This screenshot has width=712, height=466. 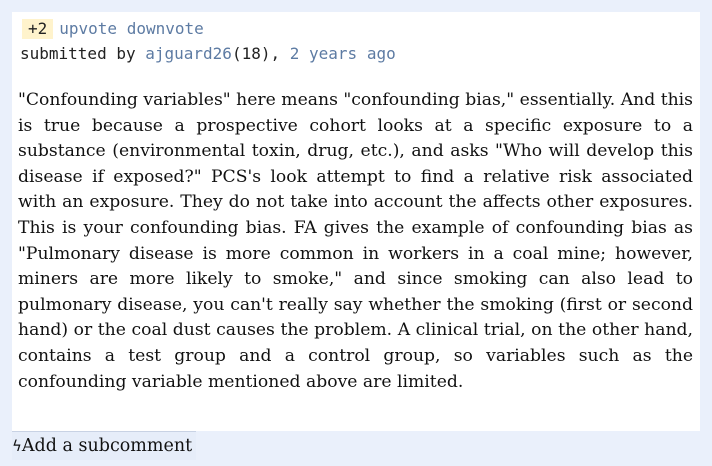 What do you see at coordinates (107, 446) in the screenshot?
I see `add-subcomment-label: Add a subcomment` at bounding box center [107, 446].